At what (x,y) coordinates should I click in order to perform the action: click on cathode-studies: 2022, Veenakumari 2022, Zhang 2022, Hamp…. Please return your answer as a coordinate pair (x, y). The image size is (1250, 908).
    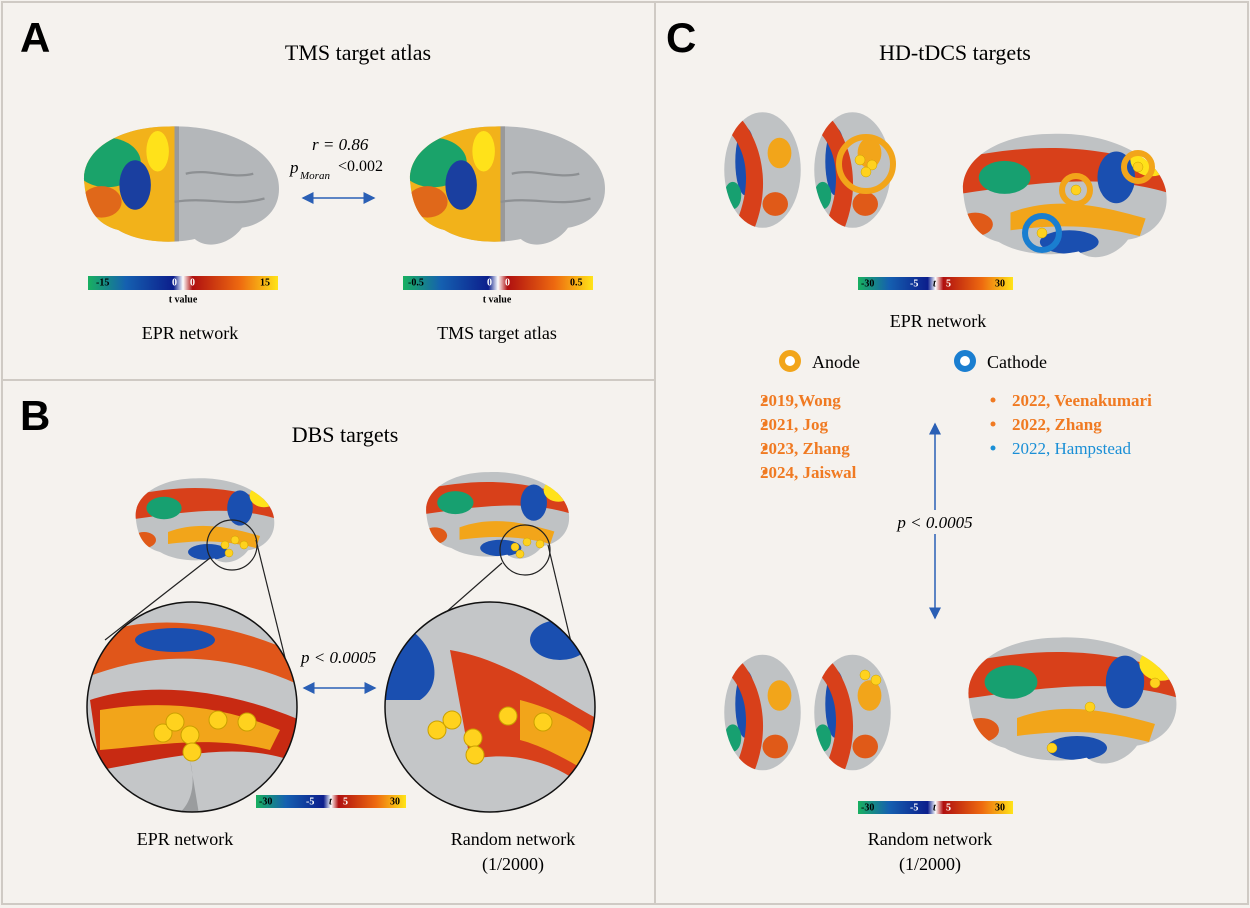
    Looking at the image, I should click on (1071, 424).